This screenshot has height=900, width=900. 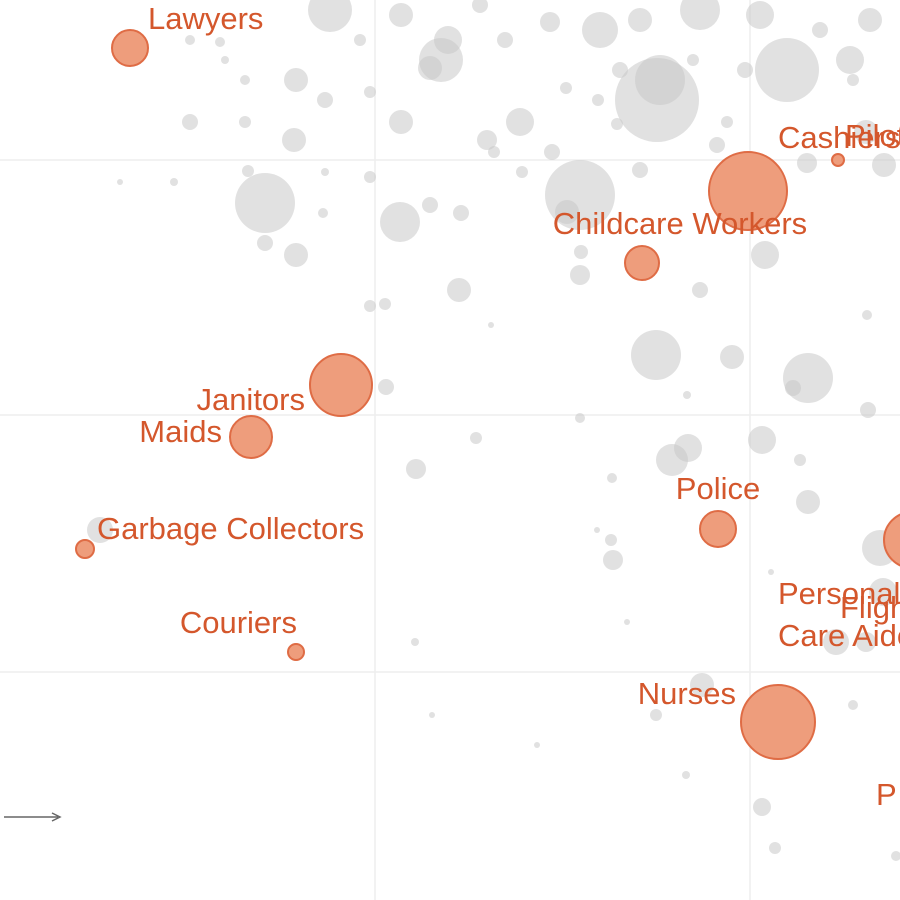 I want to click on bubble-label: Lawyers, so click(x=205, y=18).